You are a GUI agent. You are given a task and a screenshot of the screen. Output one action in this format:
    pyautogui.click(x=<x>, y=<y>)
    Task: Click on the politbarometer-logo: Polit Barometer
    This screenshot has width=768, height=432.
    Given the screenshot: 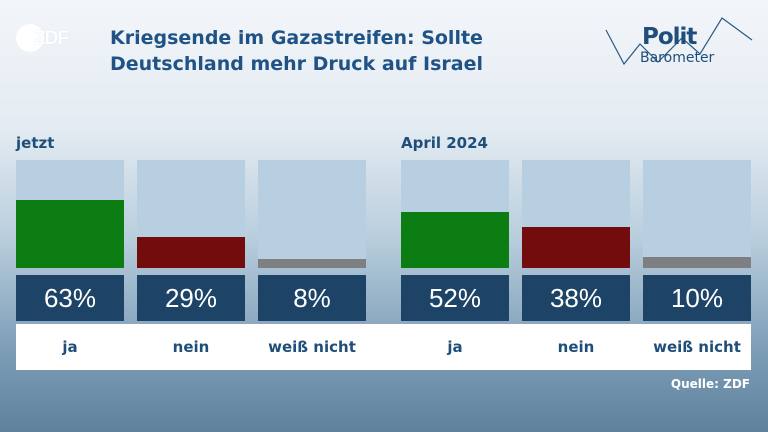 What is the action you would take?
    pyautogui.click(x=679, y=45)
    